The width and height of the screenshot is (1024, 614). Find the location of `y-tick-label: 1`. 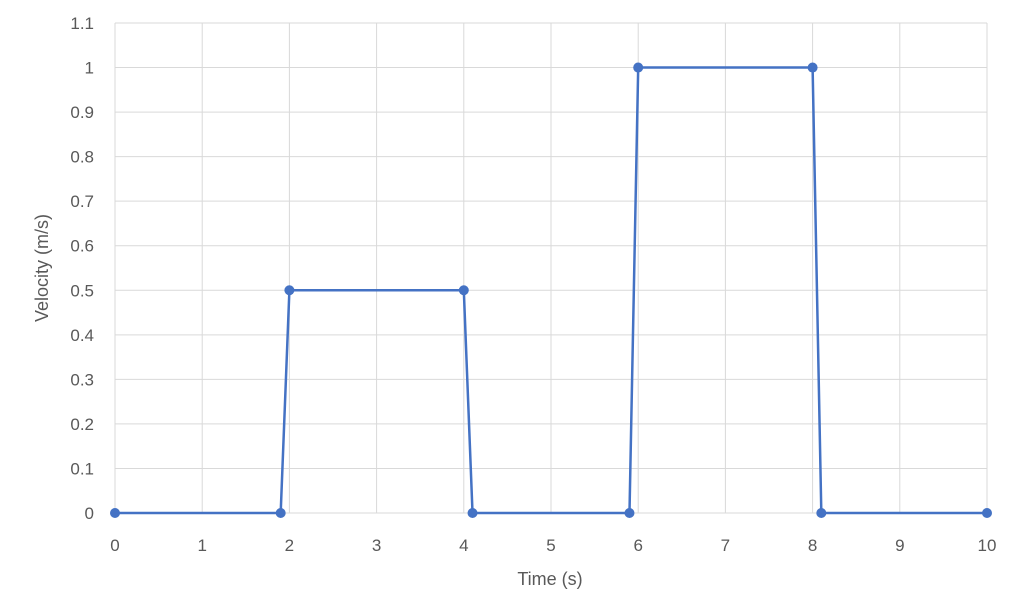

y-tick-label: 1 is located at coordinates (89, 68).